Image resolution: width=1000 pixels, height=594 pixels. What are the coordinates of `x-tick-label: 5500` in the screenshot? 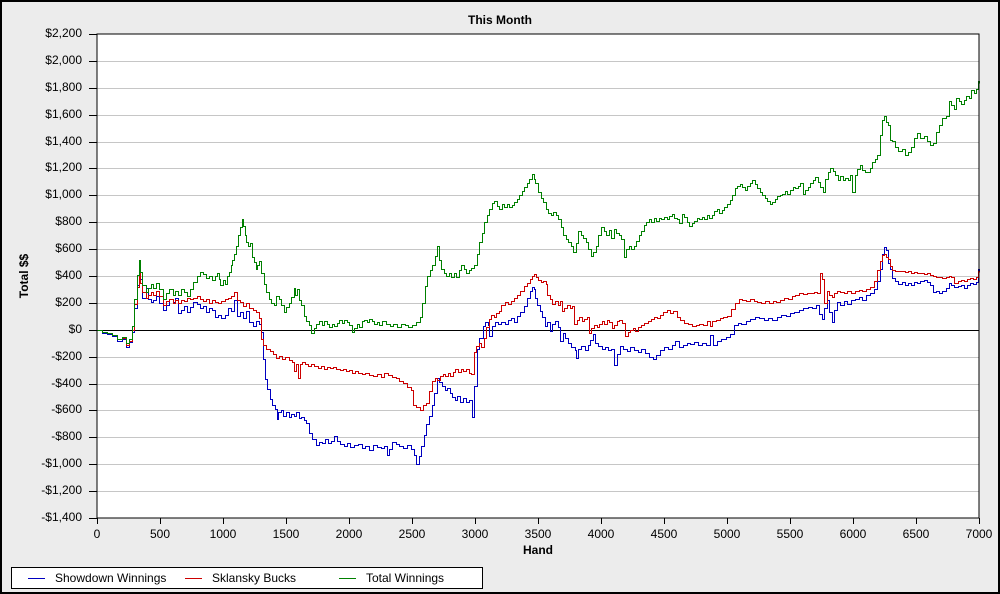 It's located at (790, 534).